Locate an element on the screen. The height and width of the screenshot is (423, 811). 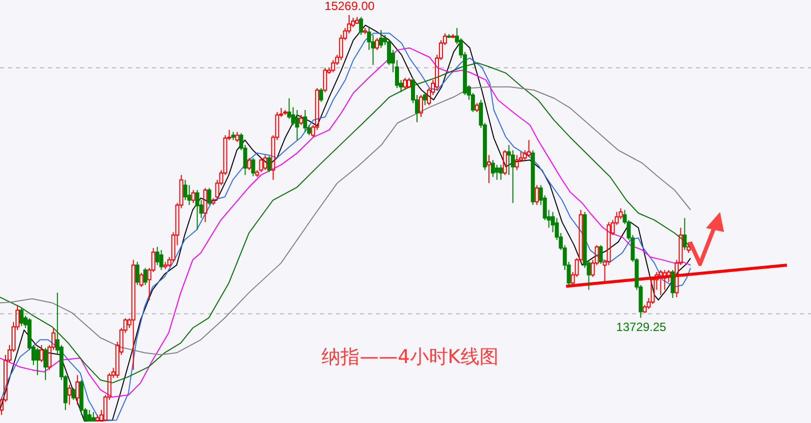
annotation: 15269.00 is located at coordinates (350, 7).